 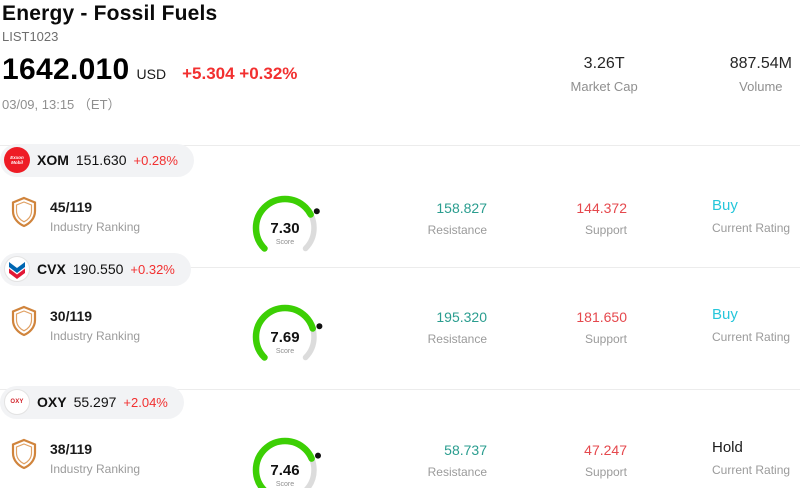 I want to click on ranking-value: 38/119, so click(x=71, y=448).